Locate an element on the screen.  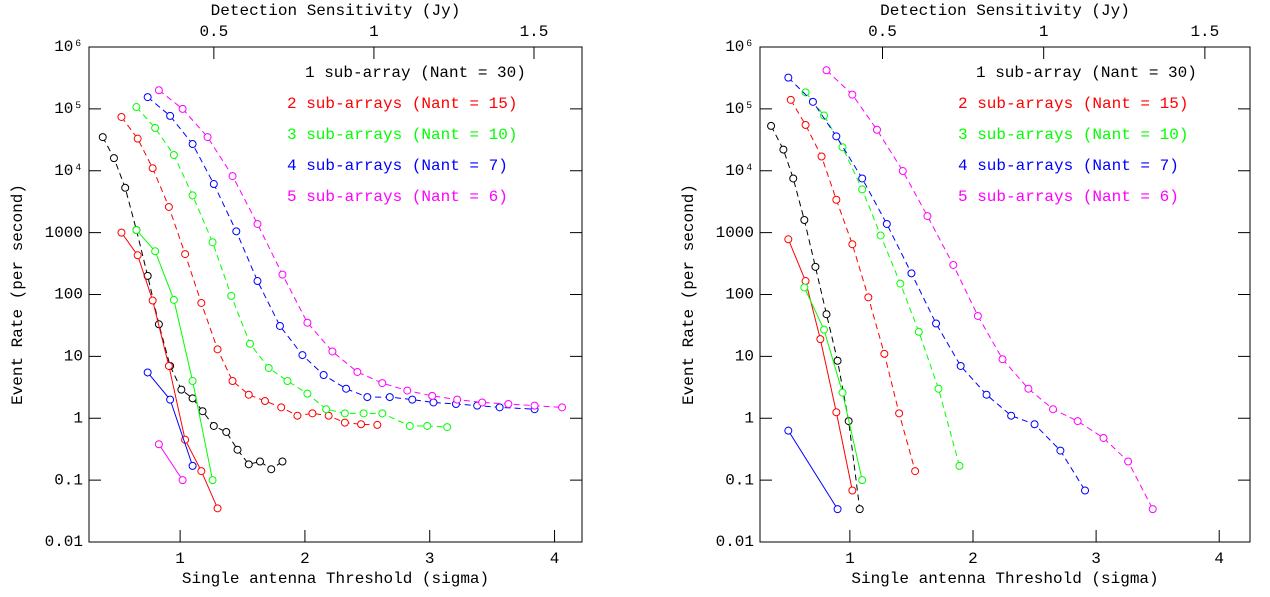
y-tick-label: 100 is located at coordinates (68, 295).